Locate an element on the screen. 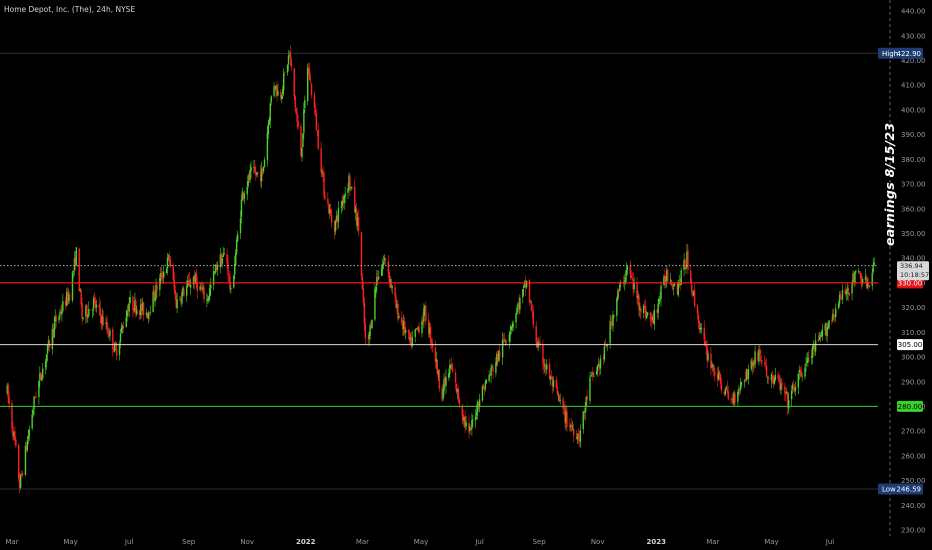  badge-value: 422.90 is located at coordinates (909, 54).